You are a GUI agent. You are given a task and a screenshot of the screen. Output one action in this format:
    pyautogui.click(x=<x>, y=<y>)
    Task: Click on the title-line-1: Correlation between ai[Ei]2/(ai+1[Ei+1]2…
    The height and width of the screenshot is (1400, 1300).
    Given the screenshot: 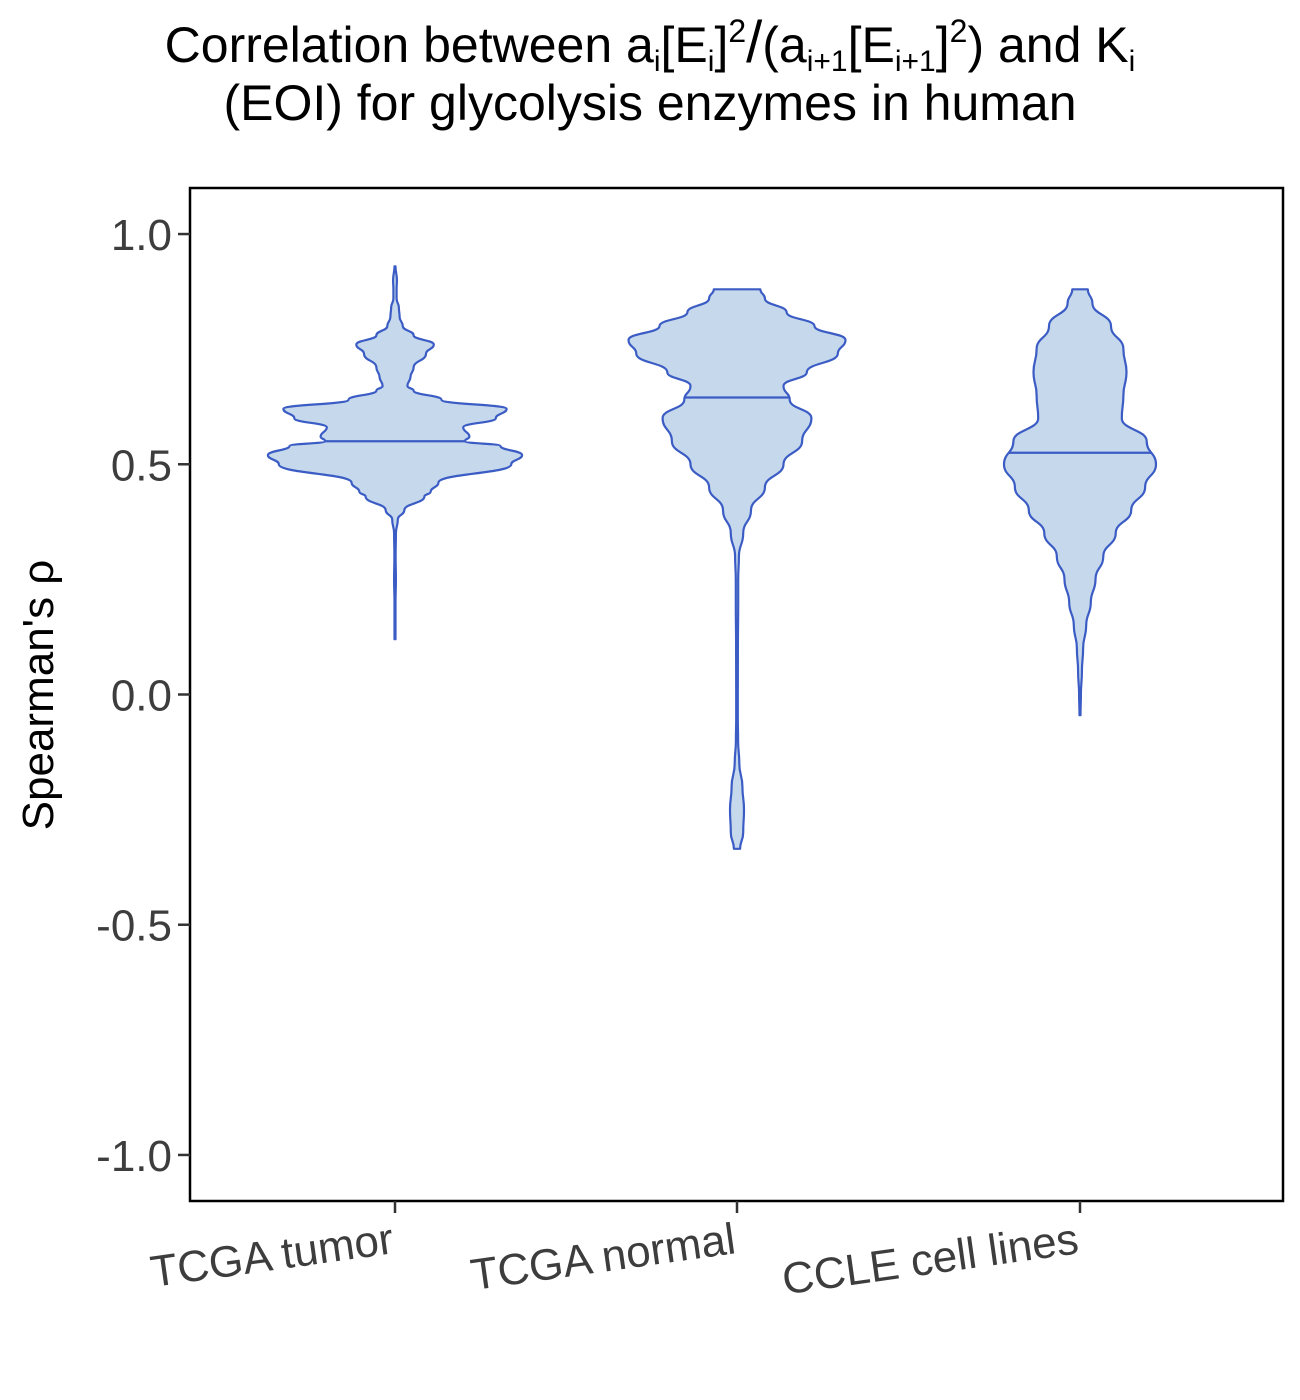 What is the action you would take?
    pyautogui.click(x=650, y=45)
    